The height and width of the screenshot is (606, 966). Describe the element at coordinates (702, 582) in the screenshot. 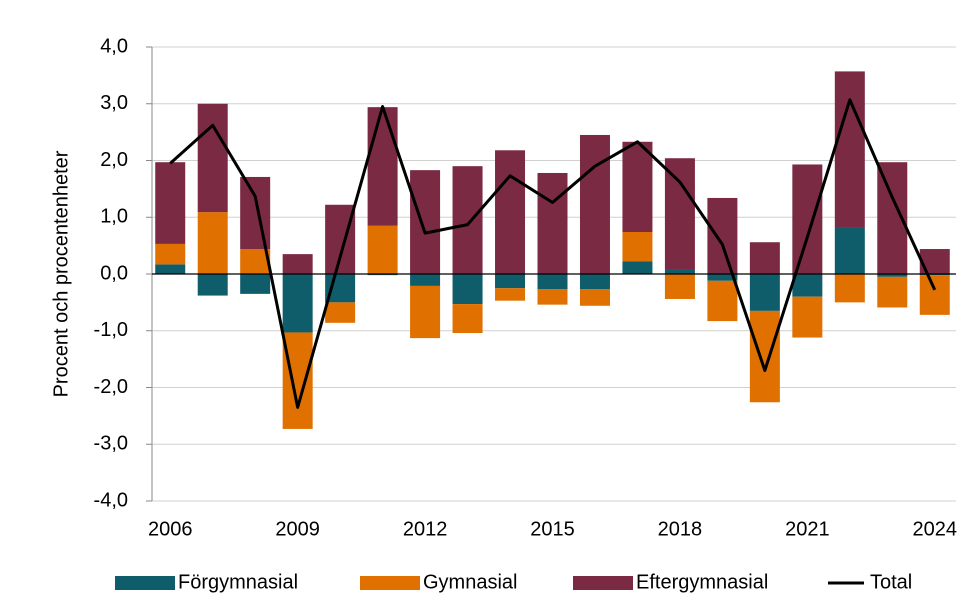

I see `legend-label: Eftergymnasial` at that location.